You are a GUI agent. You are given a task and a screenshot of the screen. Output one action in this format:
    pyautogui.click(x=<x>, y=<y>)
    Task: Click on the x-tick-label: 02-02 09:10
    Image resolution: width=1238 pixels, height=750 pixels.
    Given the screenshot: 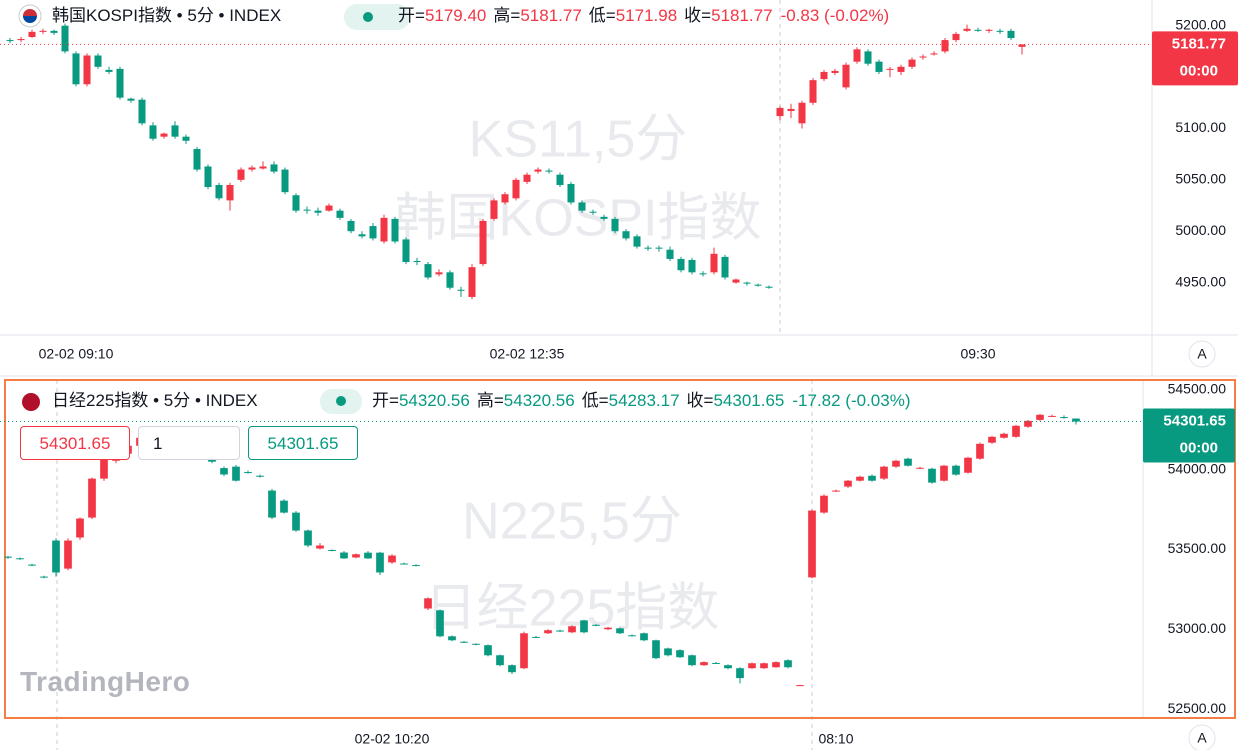 What is the action you would take?
    pyautogui.click(x=76, y=354)
    